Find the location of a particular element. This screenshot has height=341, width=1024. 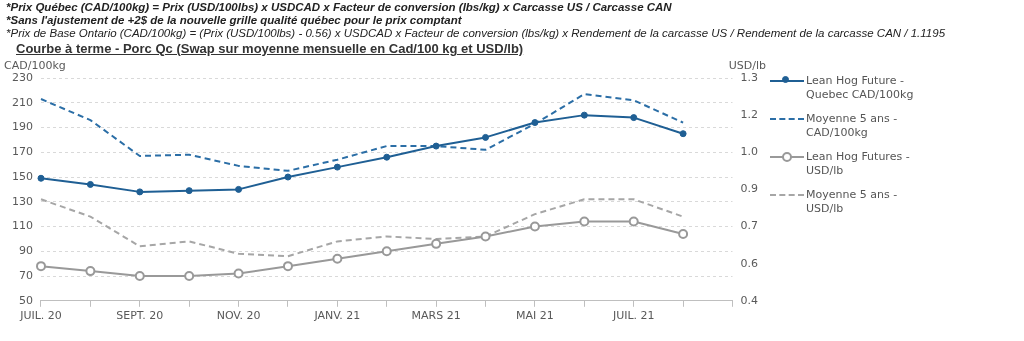

y-tick-label: 170 is located at coordinates (22, 152).